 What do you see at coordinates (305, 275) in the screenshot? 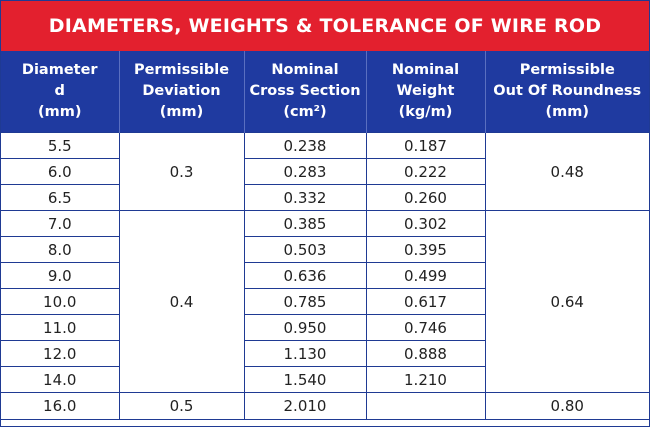
I see `cell-cross-section: 0.636` at bounding box center [305, 275].